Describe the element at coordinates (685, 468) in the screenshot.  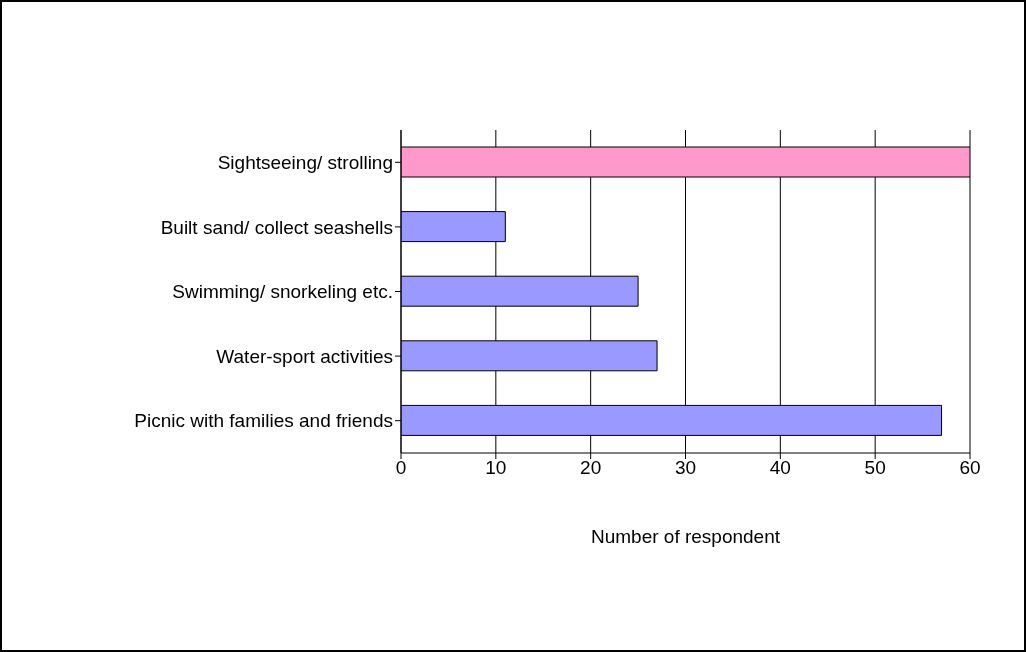
I see `x-tick-label: 30` at that location.